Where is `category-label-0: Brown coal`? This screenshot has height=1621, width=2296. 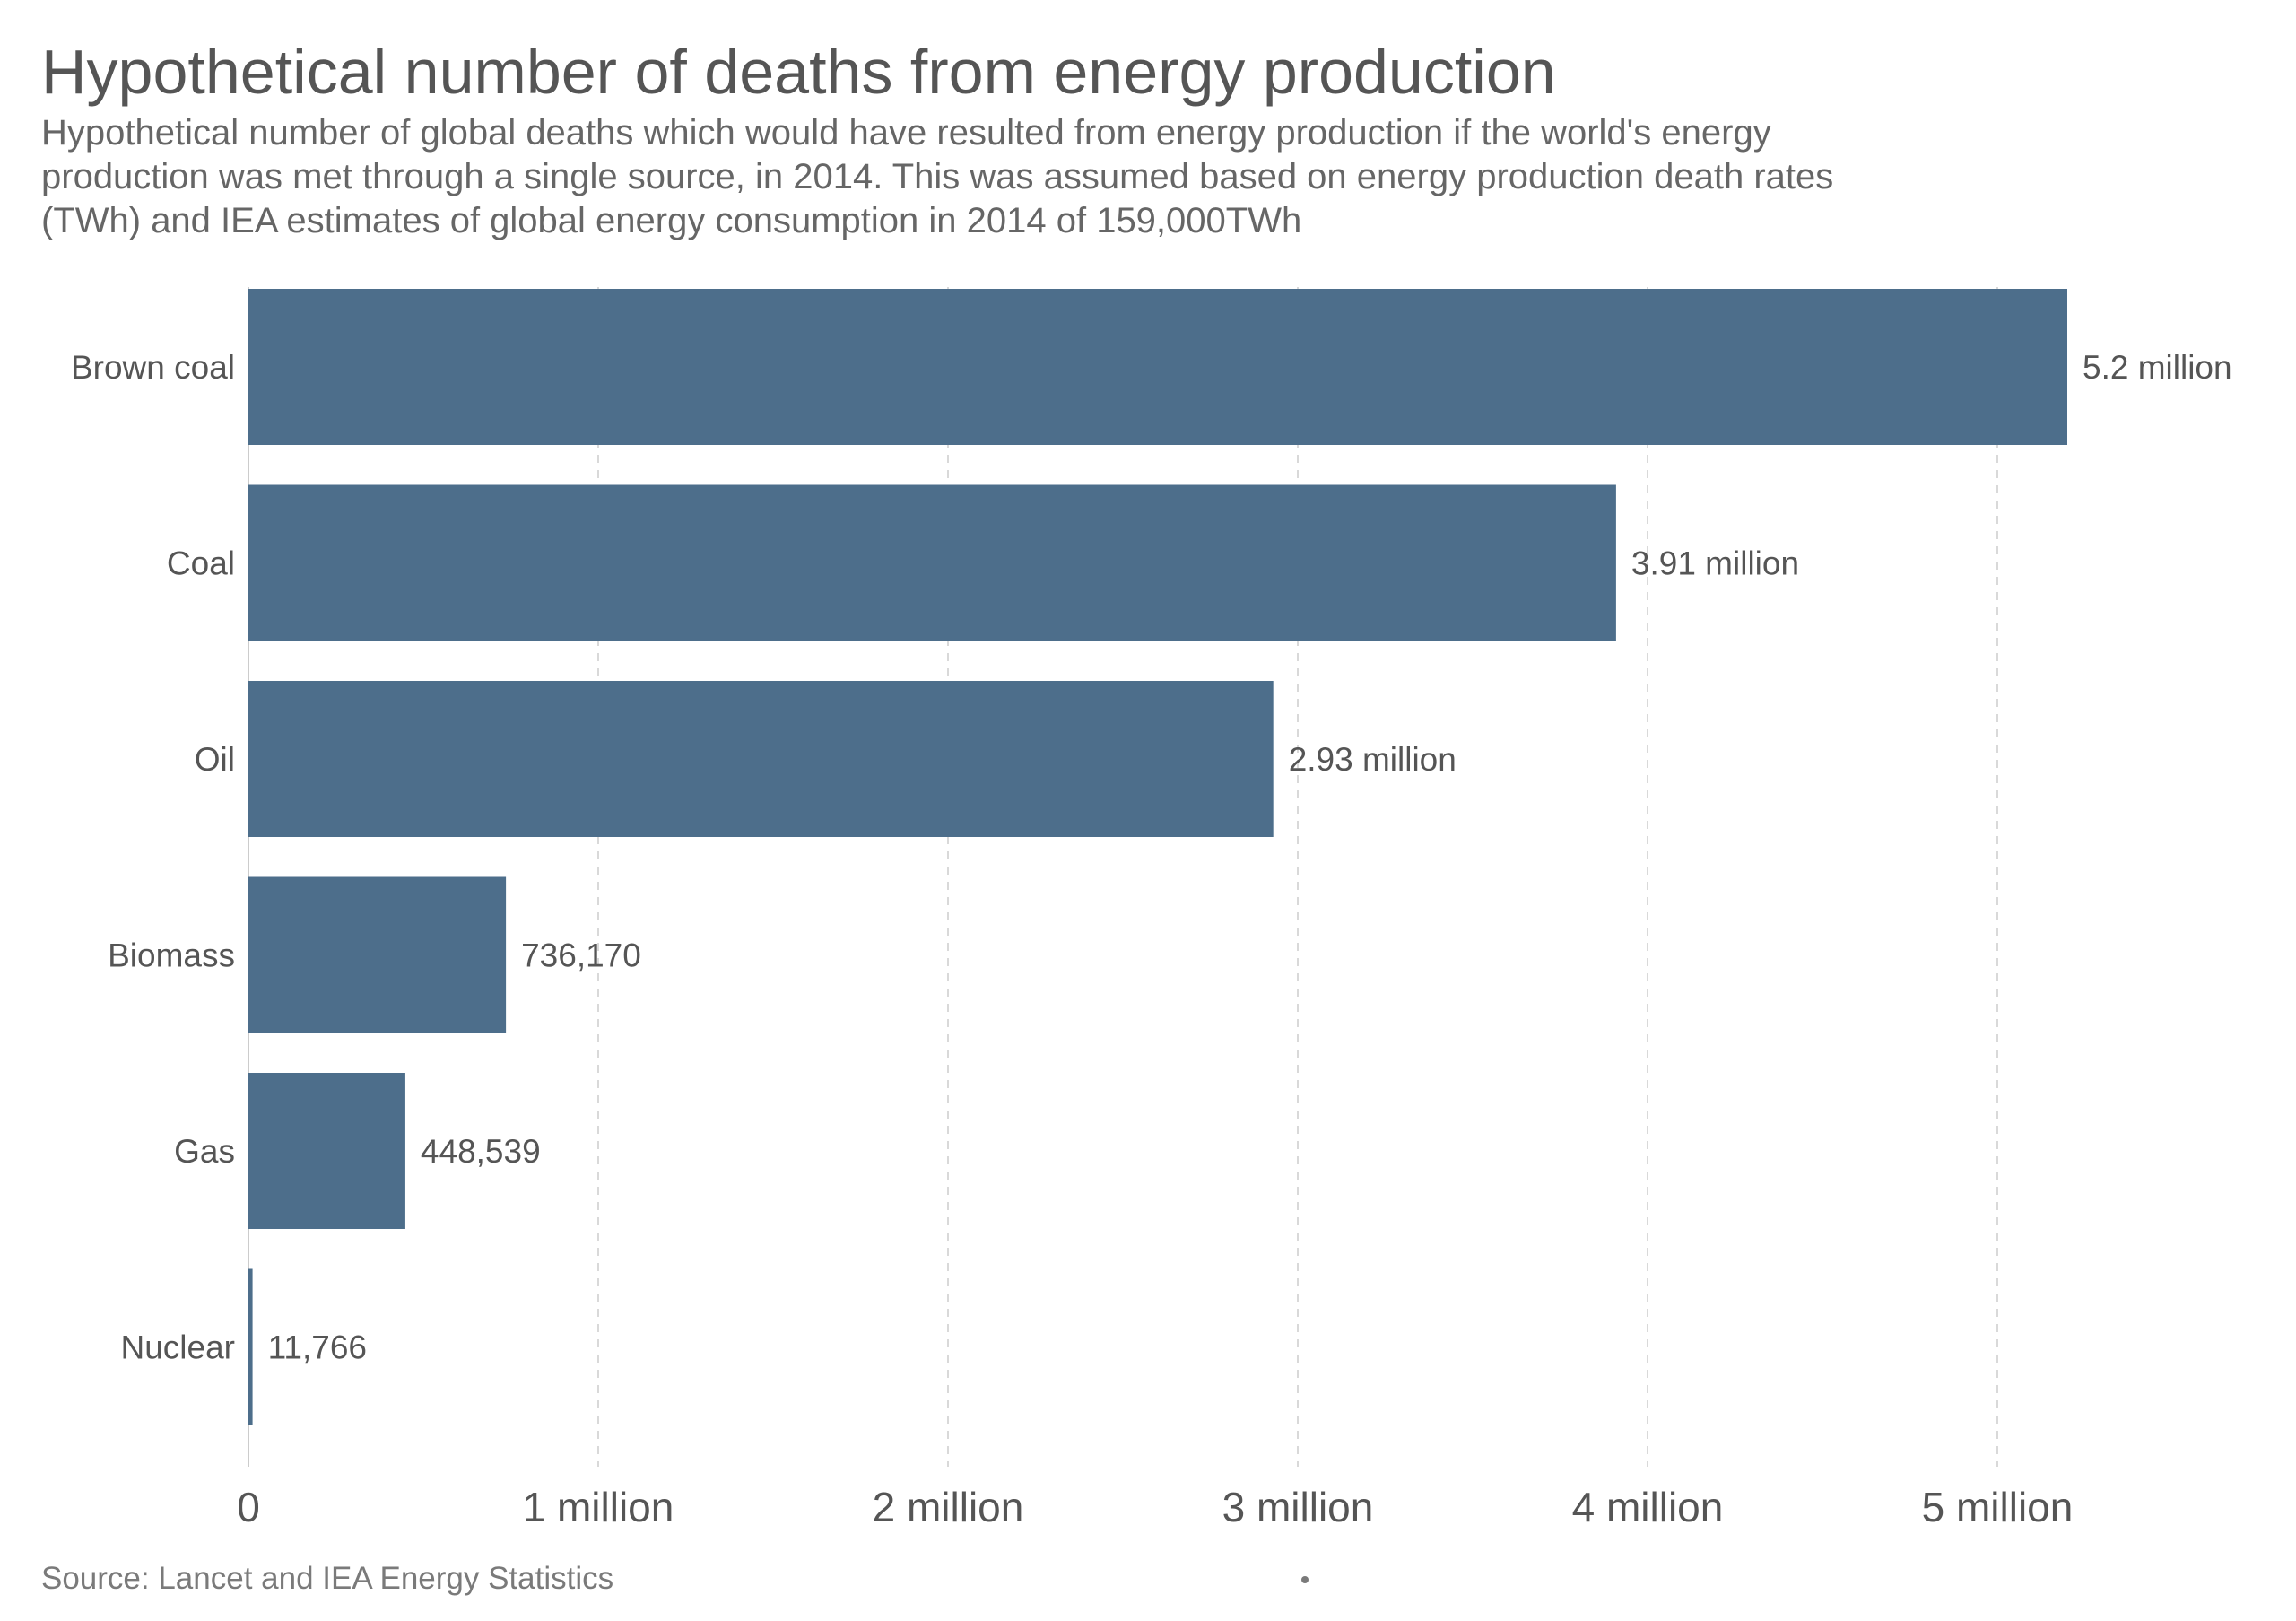 category-label-0: Brown coal is located at coordinates (153, 367).